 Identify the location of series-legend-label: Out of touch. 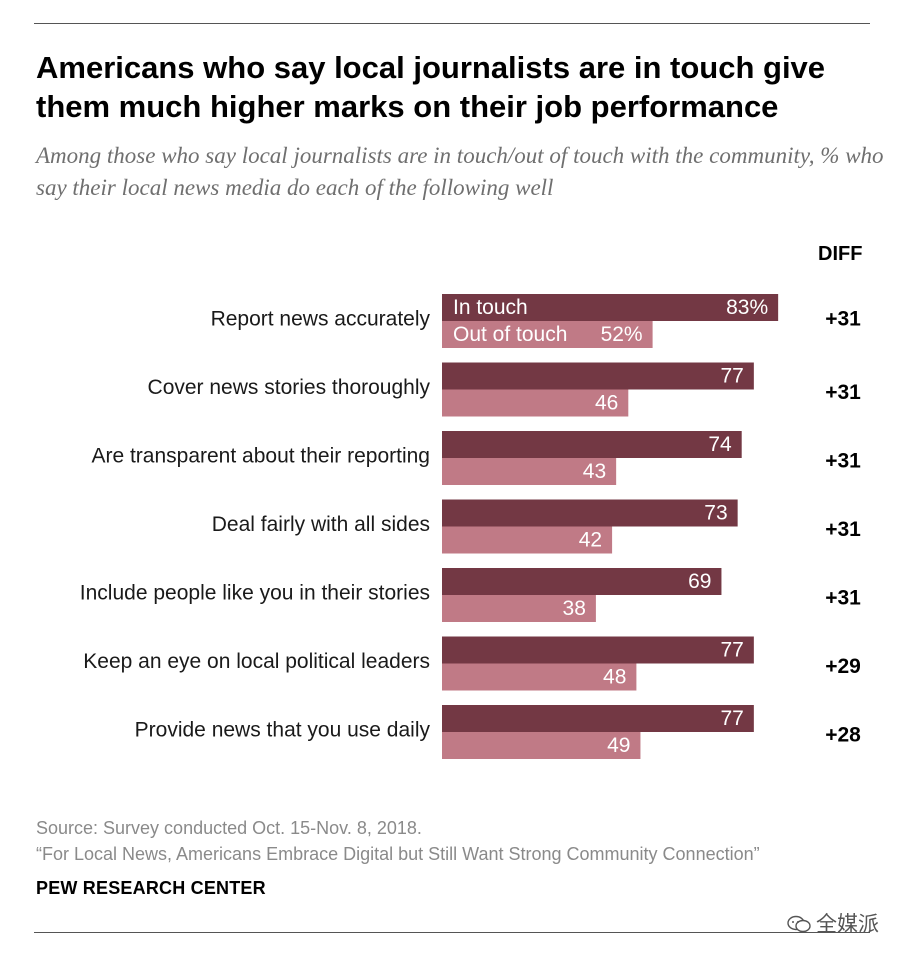
(510, 334).